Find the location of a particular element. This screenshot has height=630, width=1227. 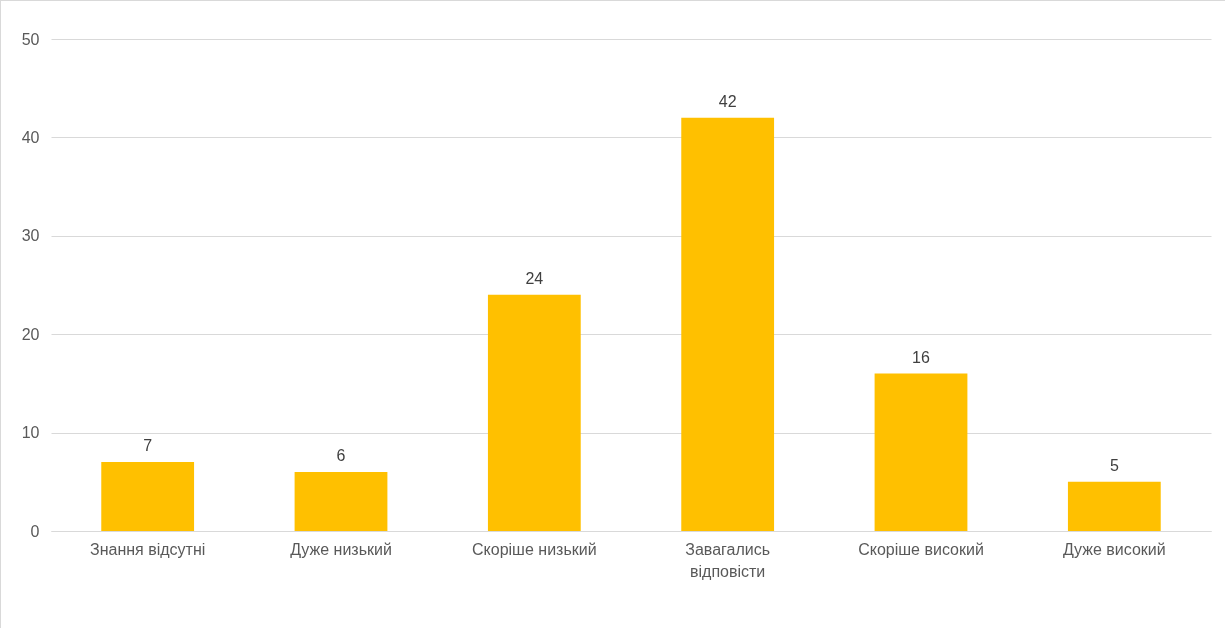

data-label: 6 is located at coordinates (341, 455).